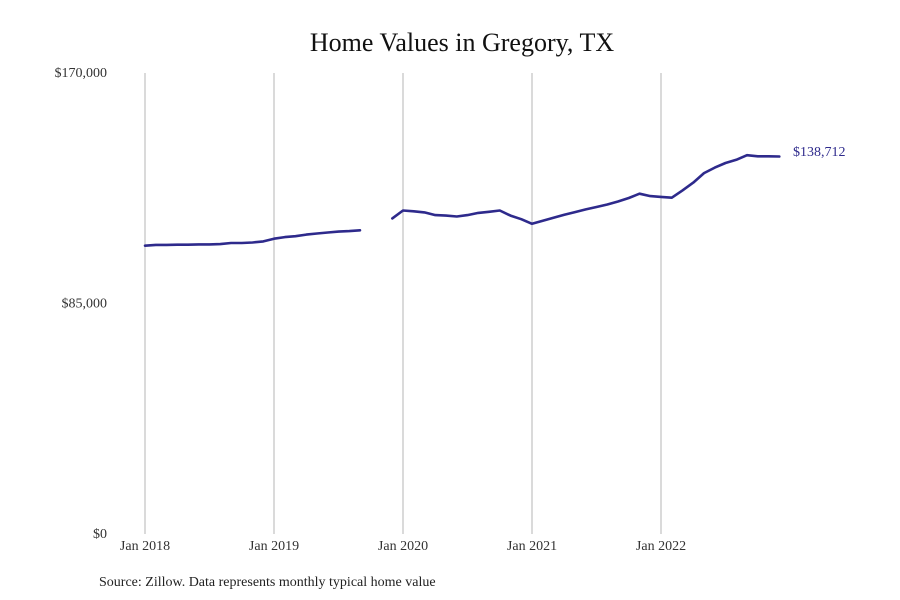 The image size is (900, 600). What do you see at coordinates (81, 73) in the screenshot?
I see `y-tick-label: $170,000` at bounding box center [81, 73].